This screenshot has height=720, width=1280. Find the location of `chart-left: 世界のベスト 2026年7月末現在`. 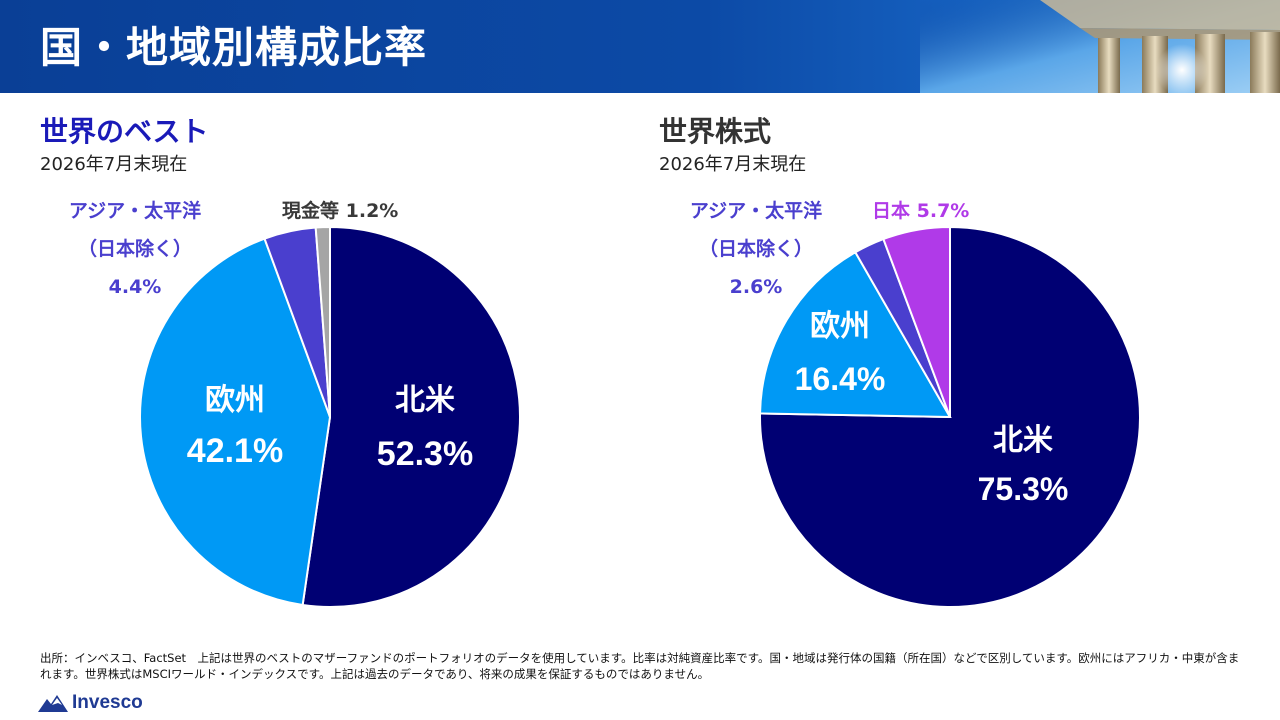

chart-left: 世界のベスト 2026年7月末現在 is located at coordinates (340, 145).